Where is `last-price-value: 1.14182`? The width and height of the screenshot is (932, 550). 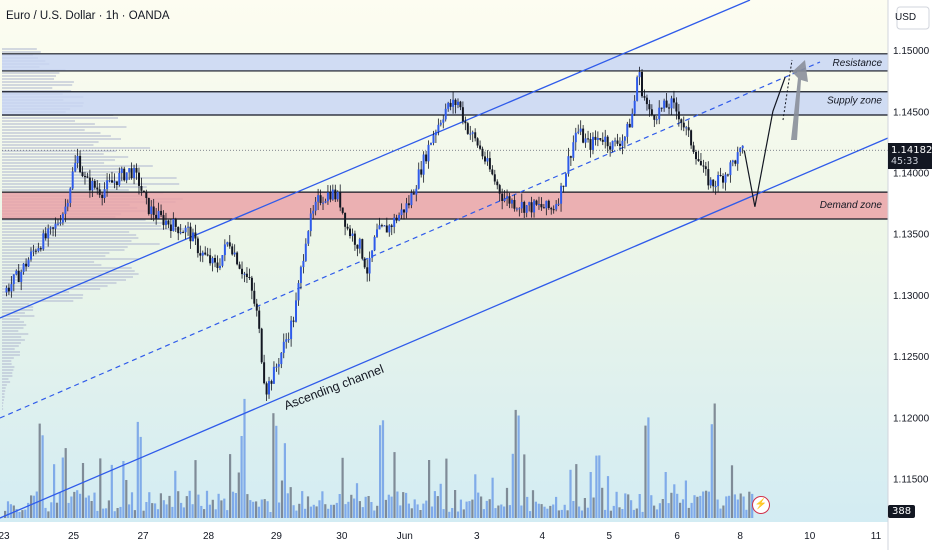
last-price-value: 1.14182 is located at coordinates (911, 150).